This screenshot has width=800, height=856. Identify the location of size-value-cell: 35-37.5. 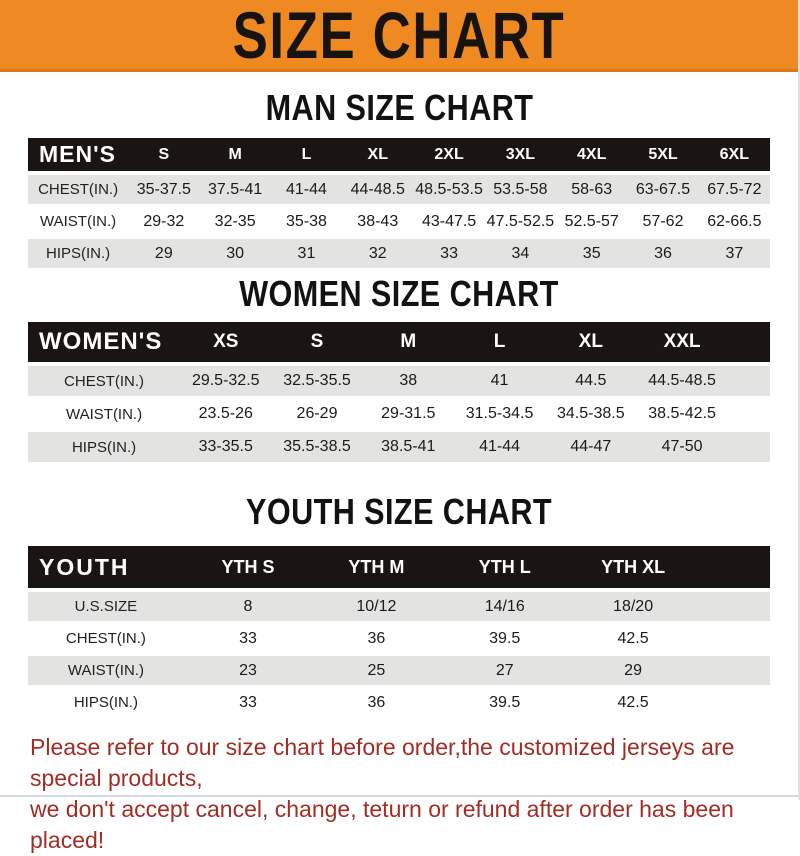
(164, 191).